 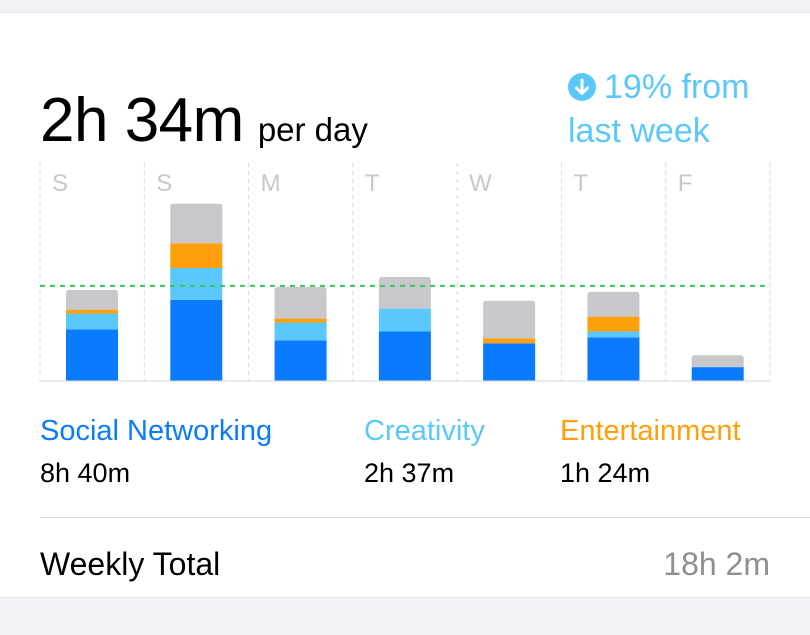 I want to click on legend-name: Entertainment, so click(x=650, y=431).